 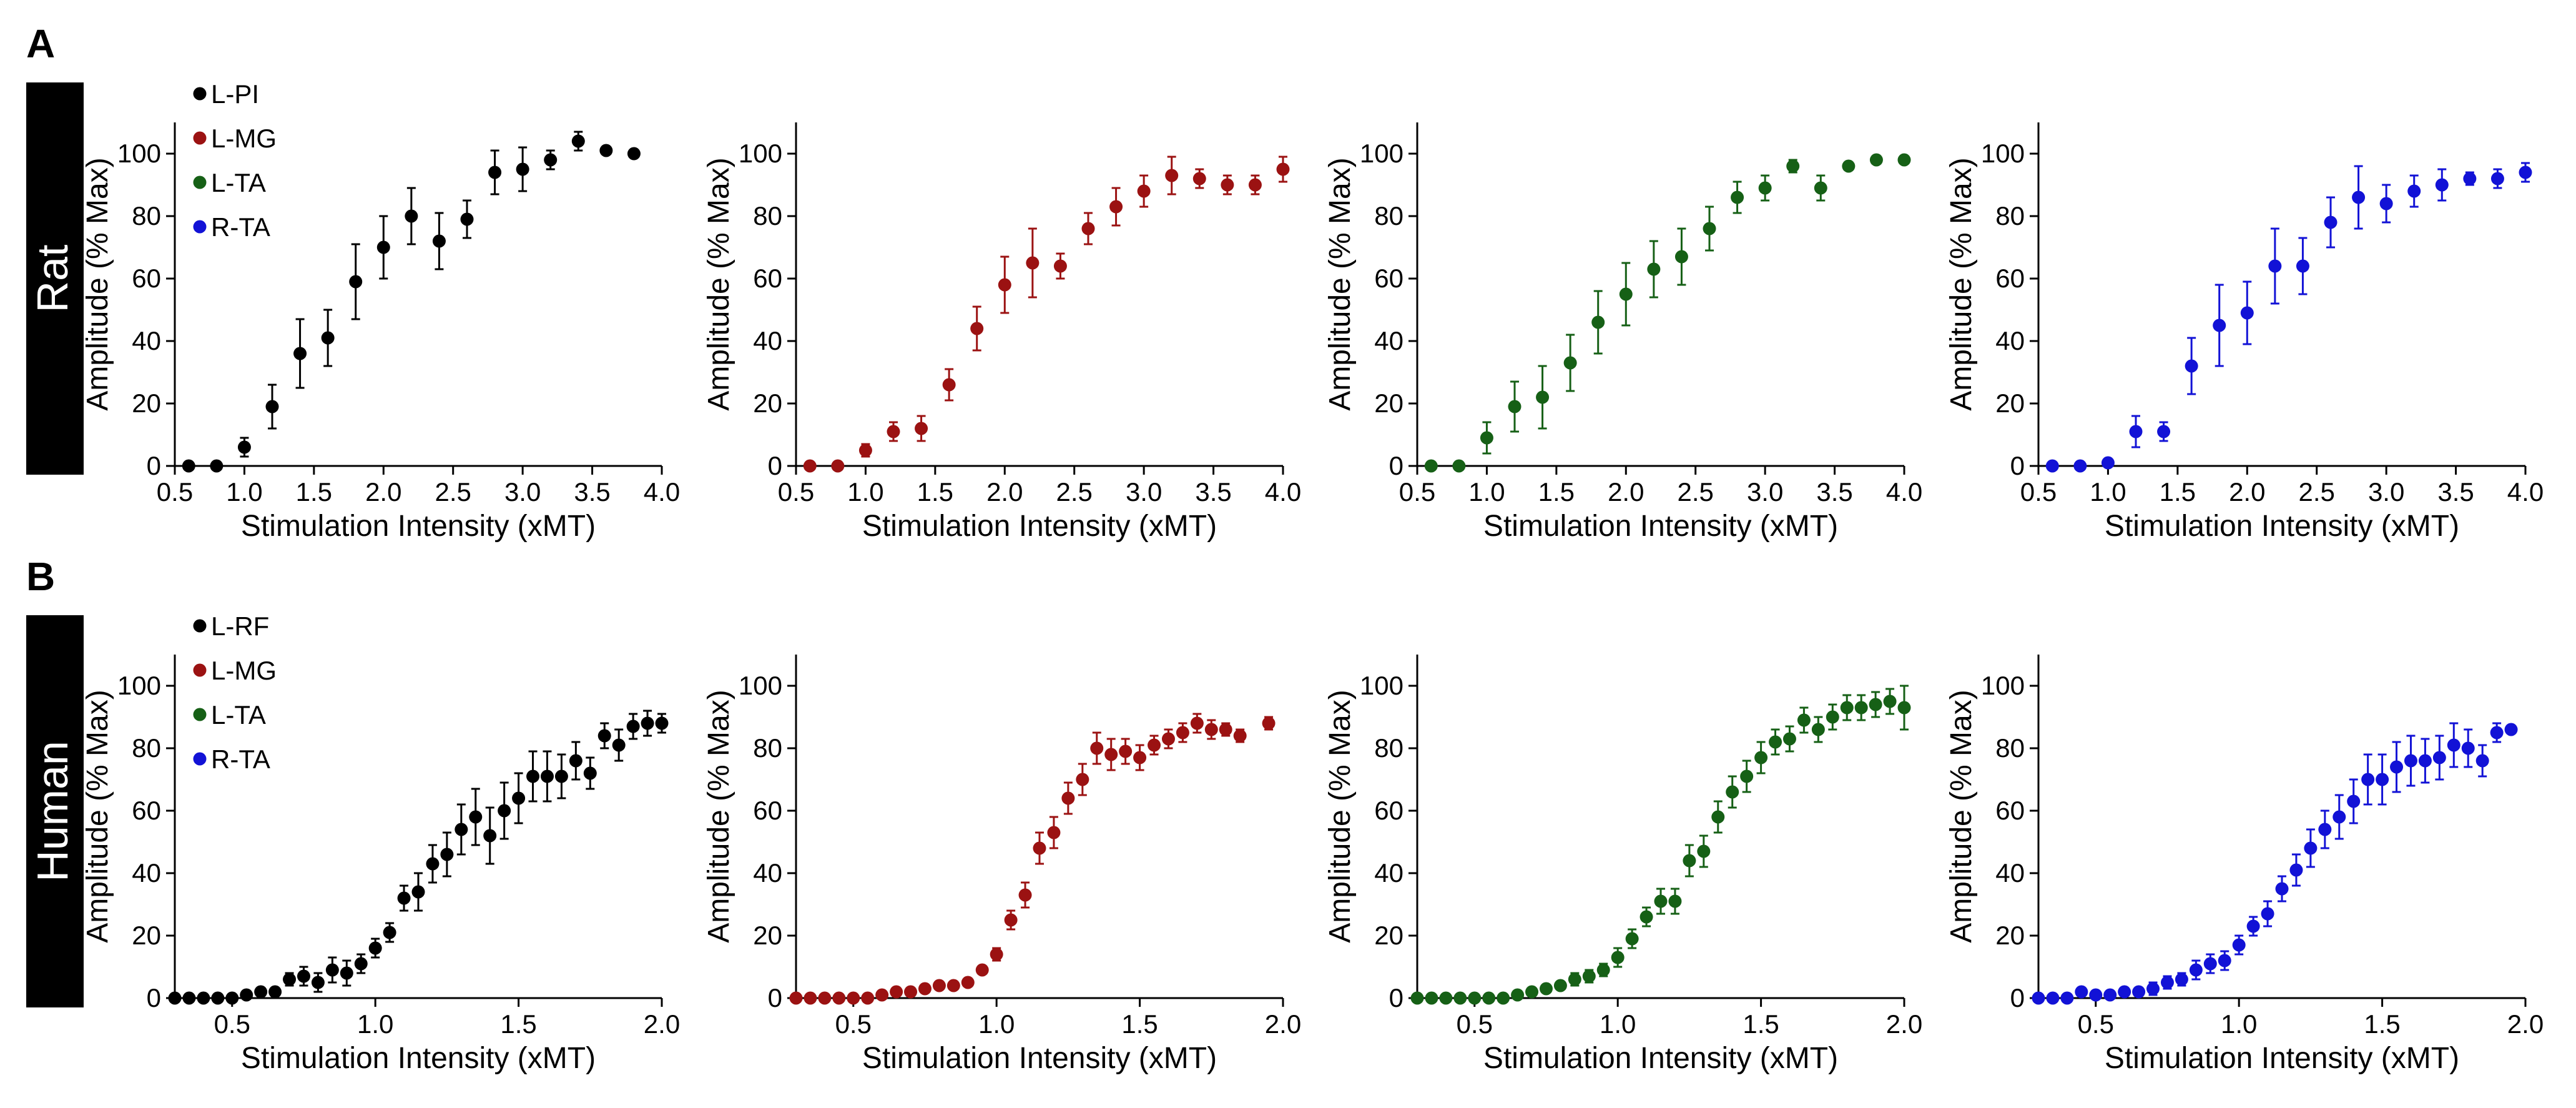 I want to click on row-label-box-rat, so click(x=55, y=278).